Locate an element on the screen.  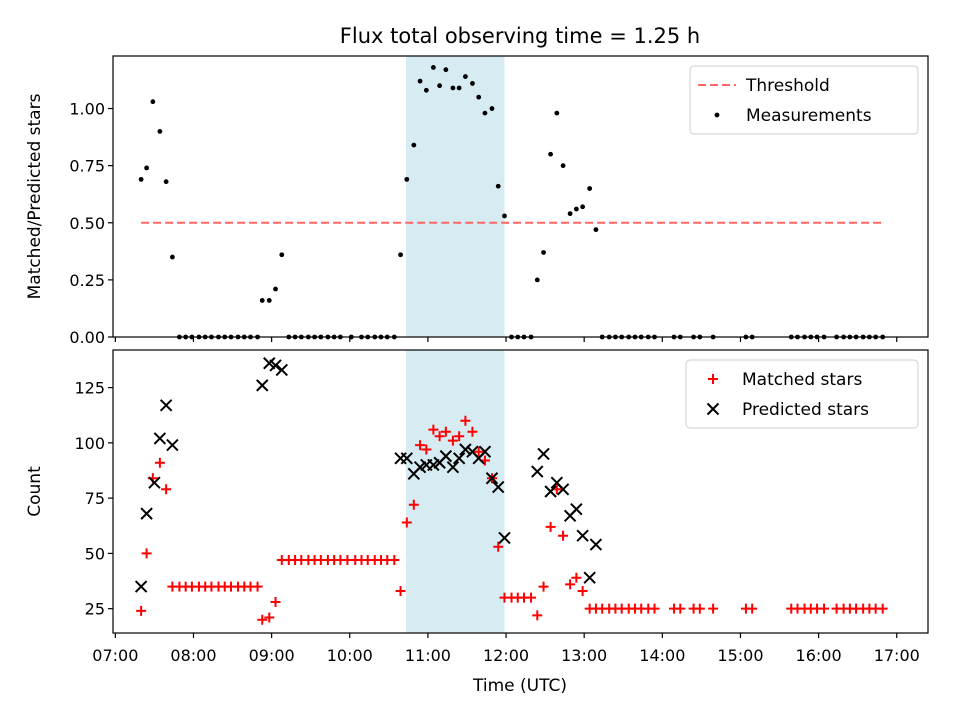
y-tick-label: 0.50 is located at coordinates (87, 223).